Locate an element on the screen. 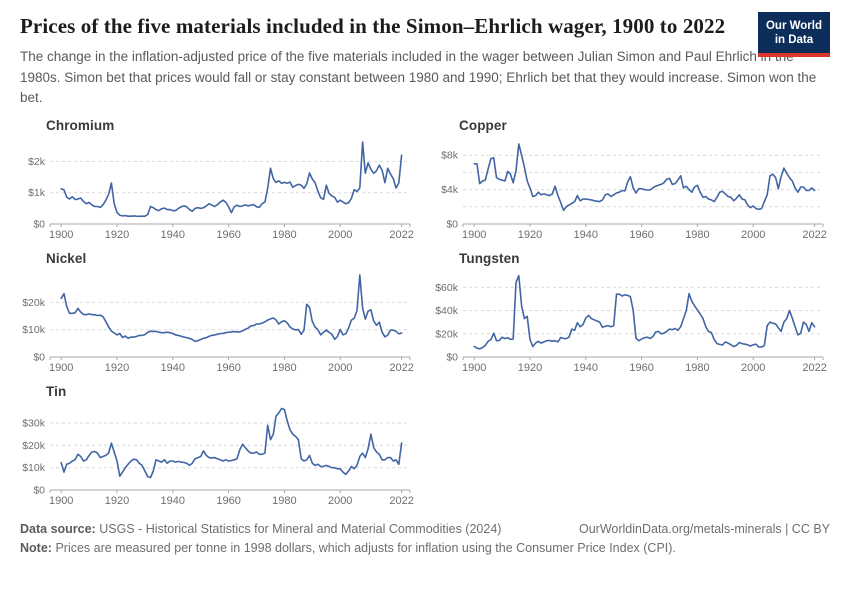 This screenshot has width=850, height=600. y-tick-label: $8k is located at coordinates (450, 156).